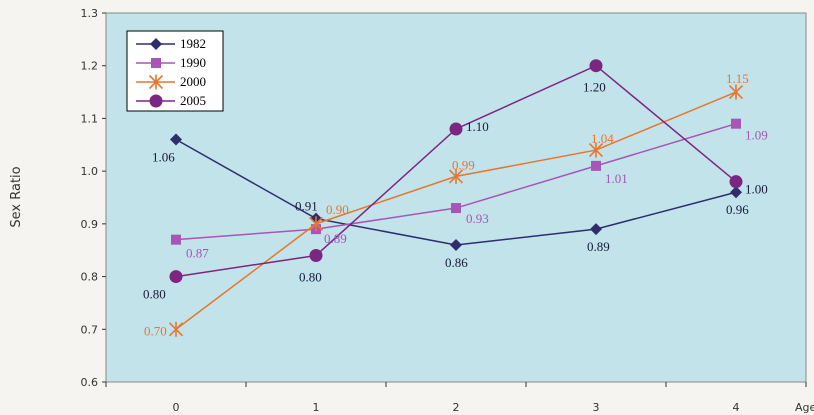 The width and height of the screenshot is (814, 415). I want to click on data-label-1990-2: 0.93, so click(477, 218).